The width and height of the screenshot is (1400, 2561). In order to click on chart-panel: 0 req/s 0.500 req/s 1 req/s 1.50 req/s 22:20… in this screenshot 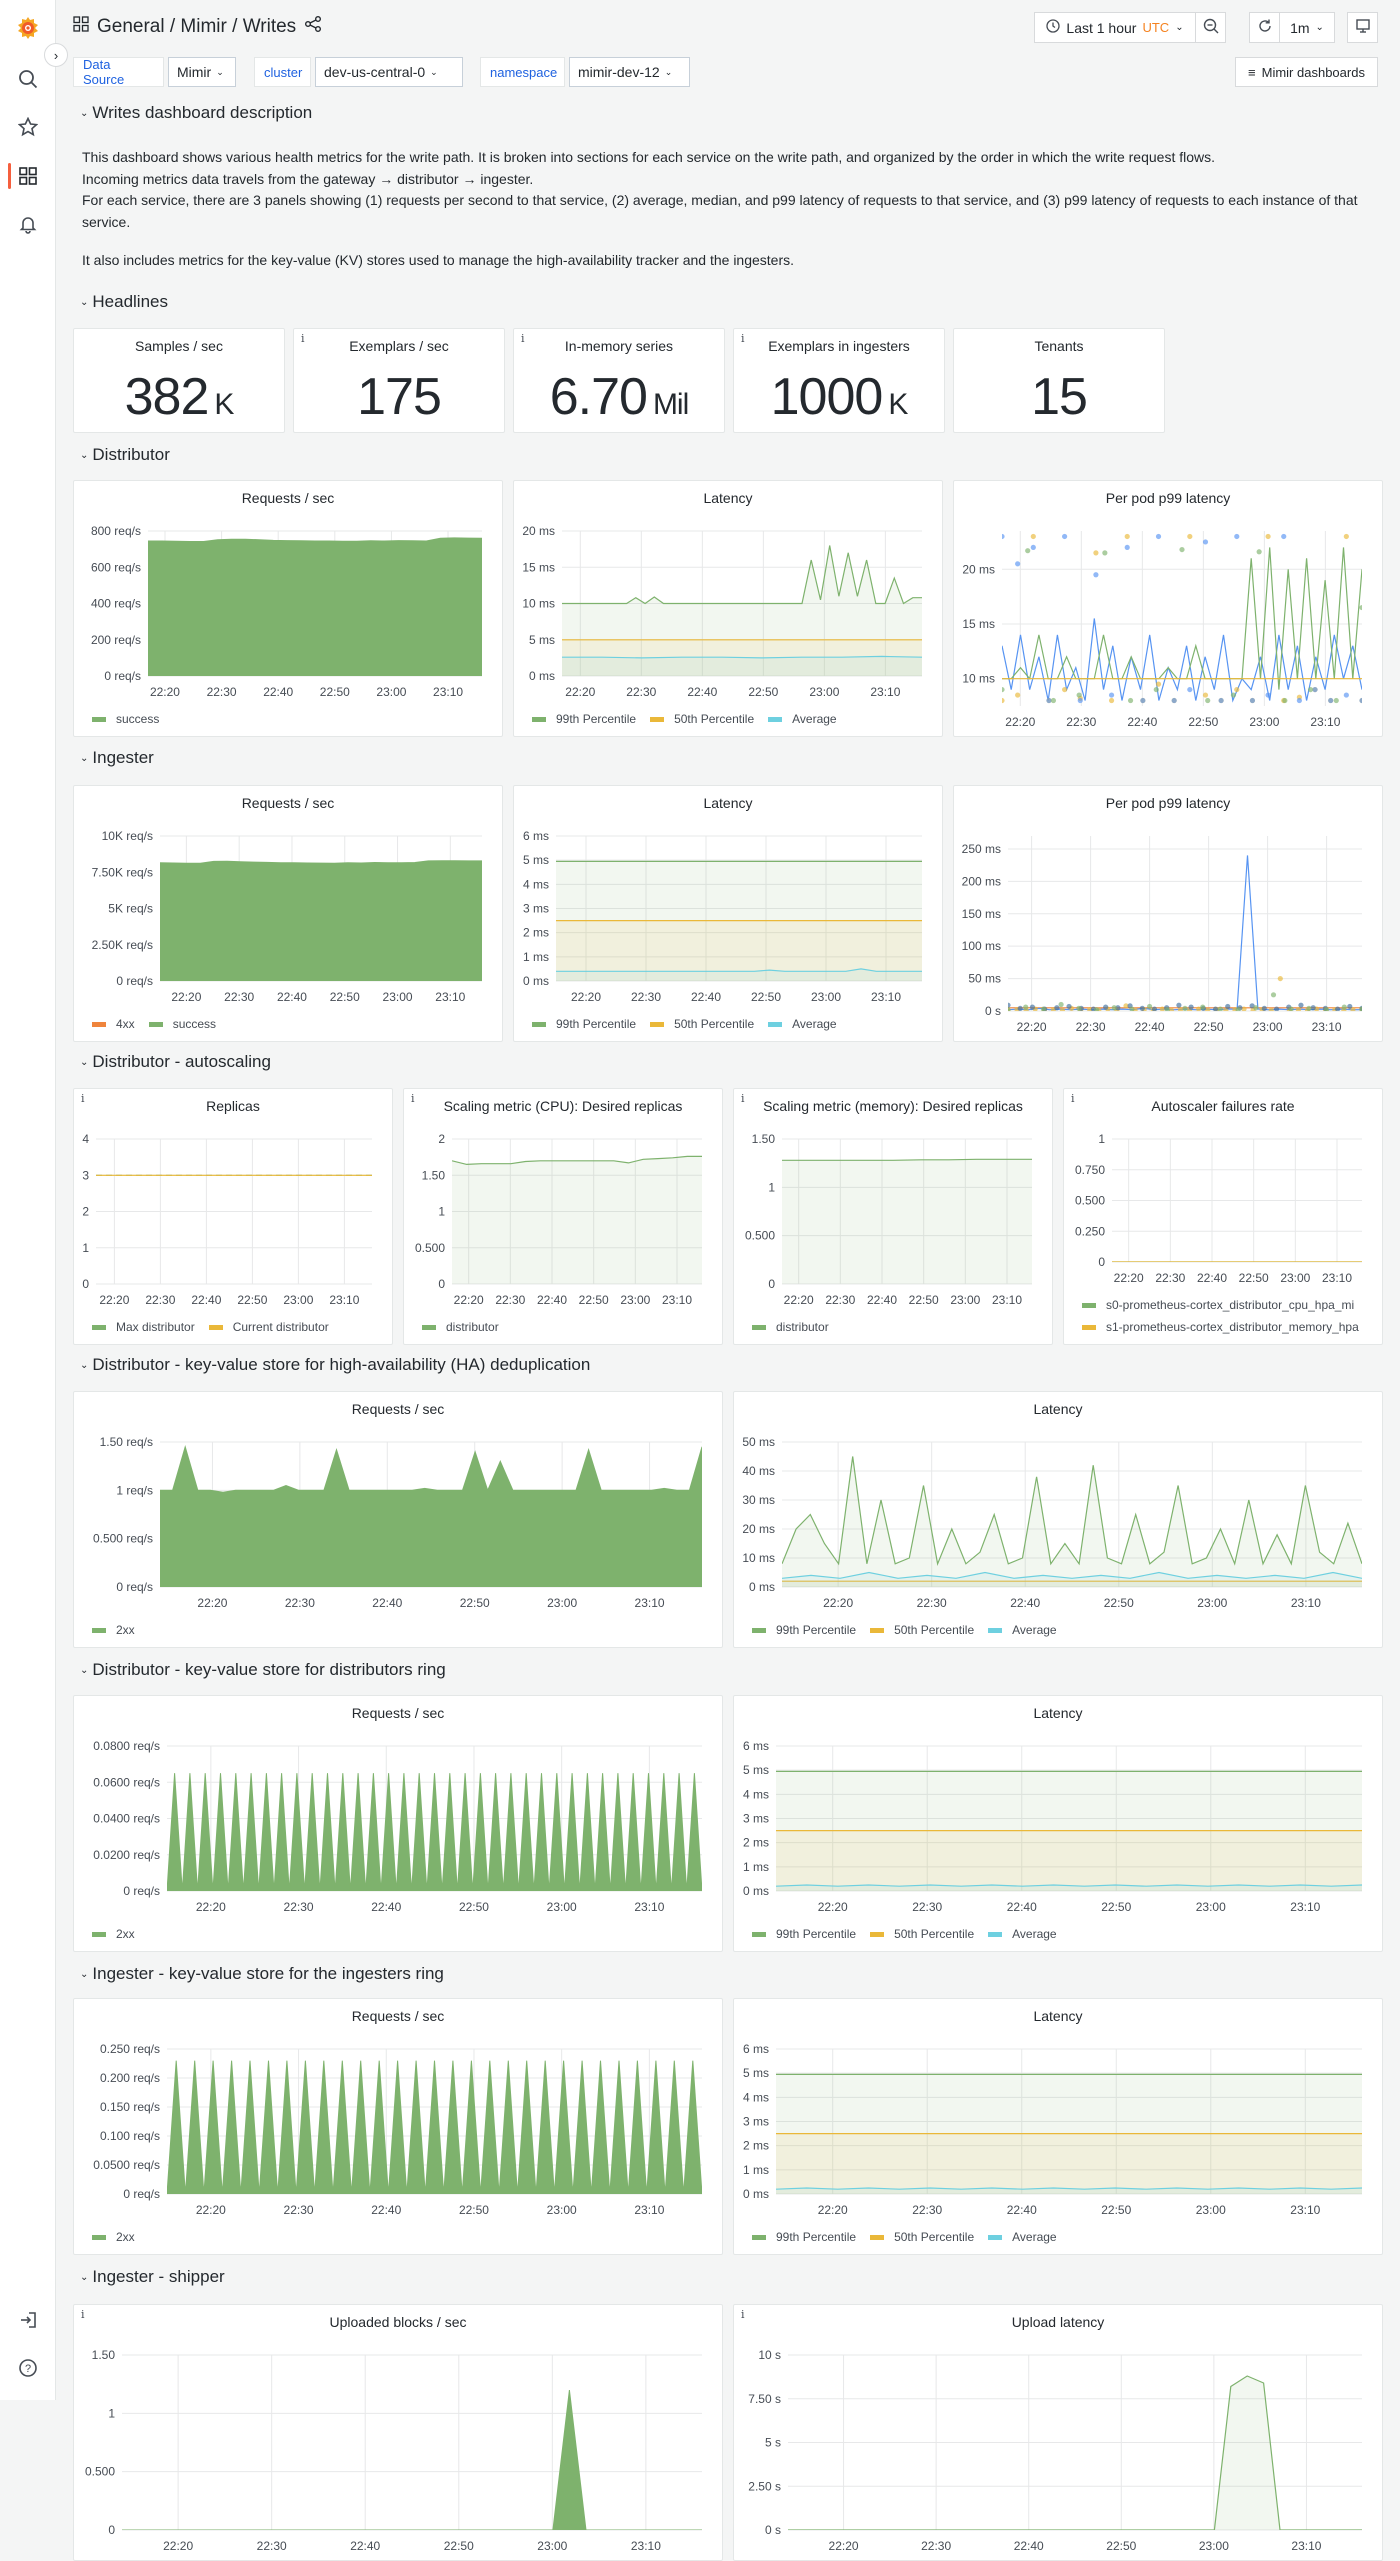, I will do `click(398, 1519)`.